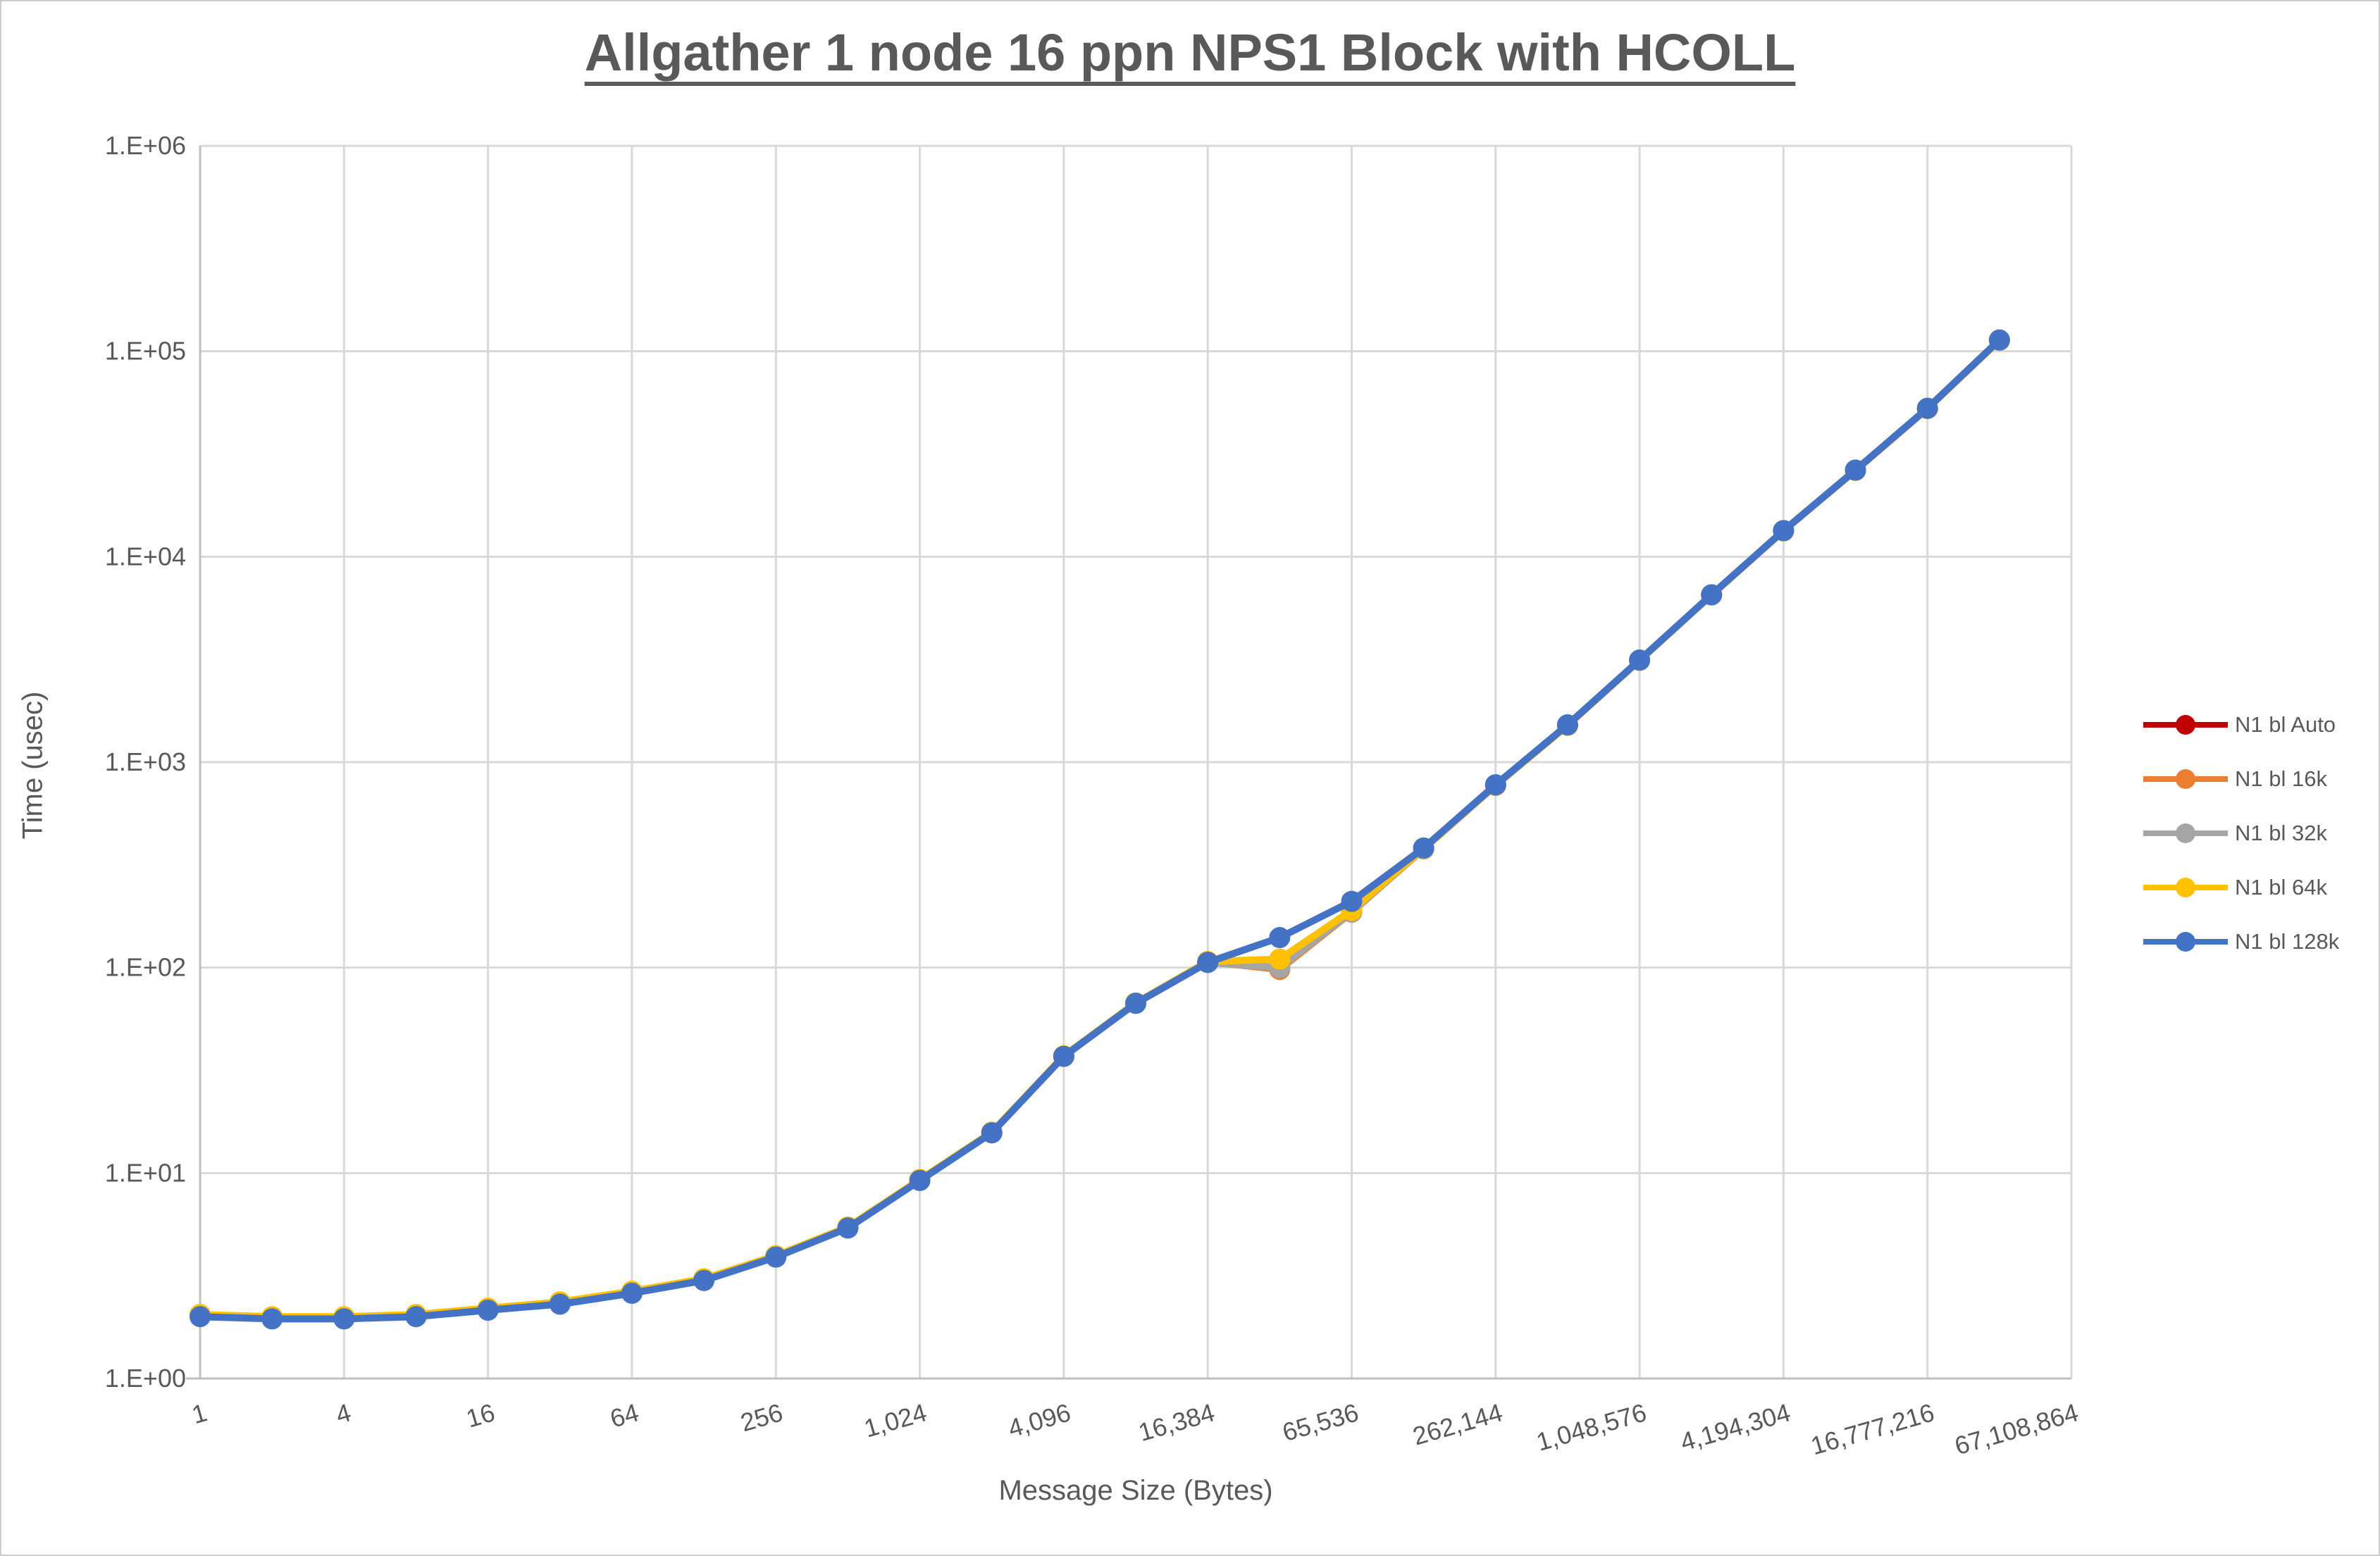  I want to click on x-axis-title: Message Size (Bytes), so click(1135, 1490).